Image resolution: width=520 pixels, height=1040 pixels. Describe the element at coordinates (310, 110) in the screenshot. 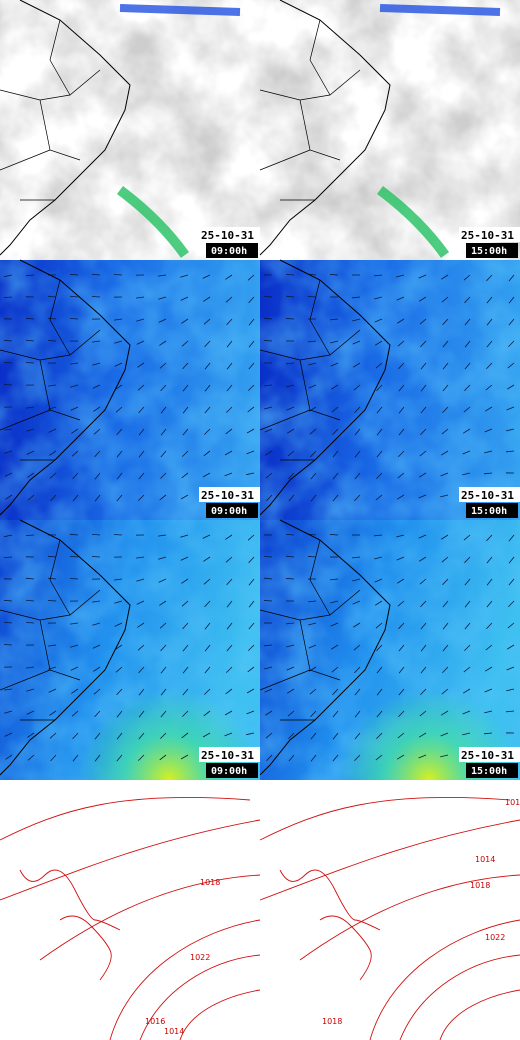

I see `borders` at that location.